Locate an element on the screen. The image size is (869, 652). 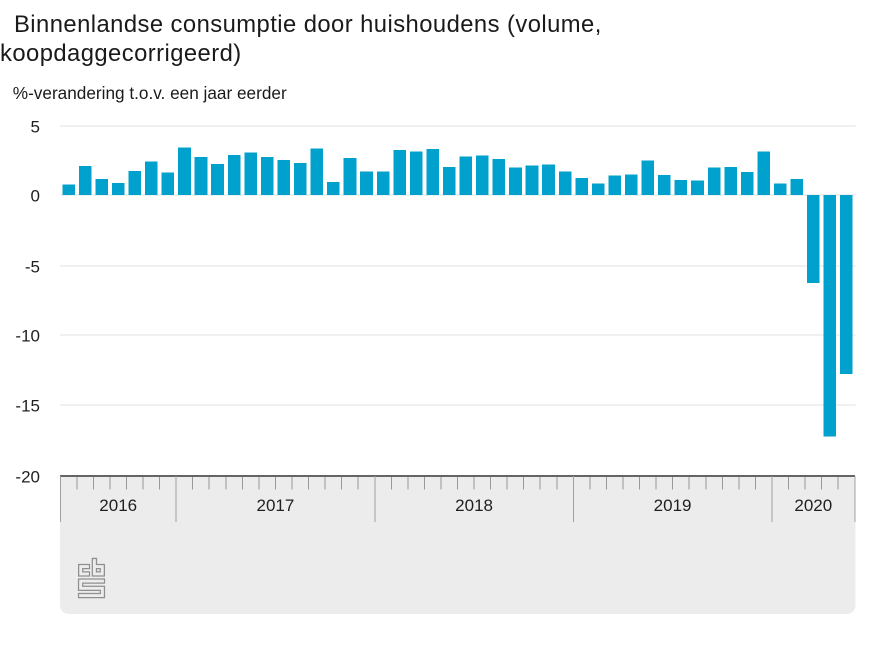
svg-text: 5 is located at coordinates (35, 127).